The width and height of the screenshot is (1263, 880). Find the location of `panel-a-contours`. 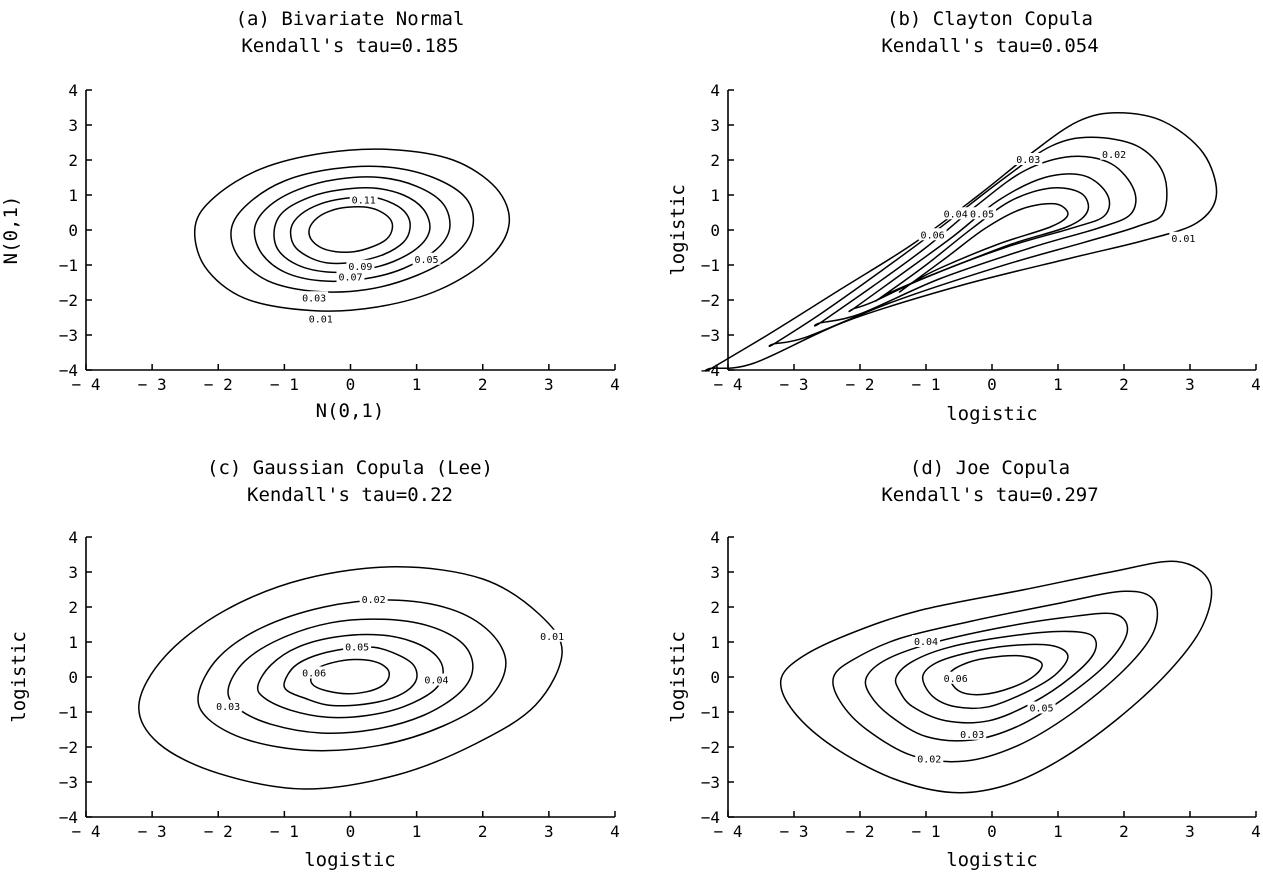

panel-a-contours is located at coordinates (352, 230).